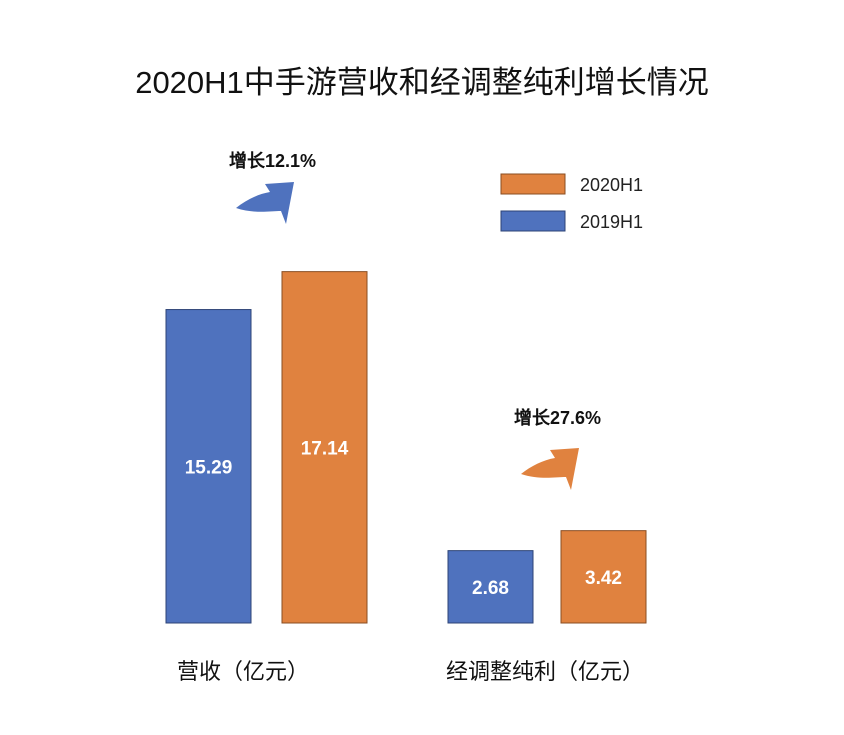 The image size is (844, 735). Describe the element at coordinates (545, 671) in the screenshot. I see `category-label-profit: 经调整纯利（亿元）` at that location.